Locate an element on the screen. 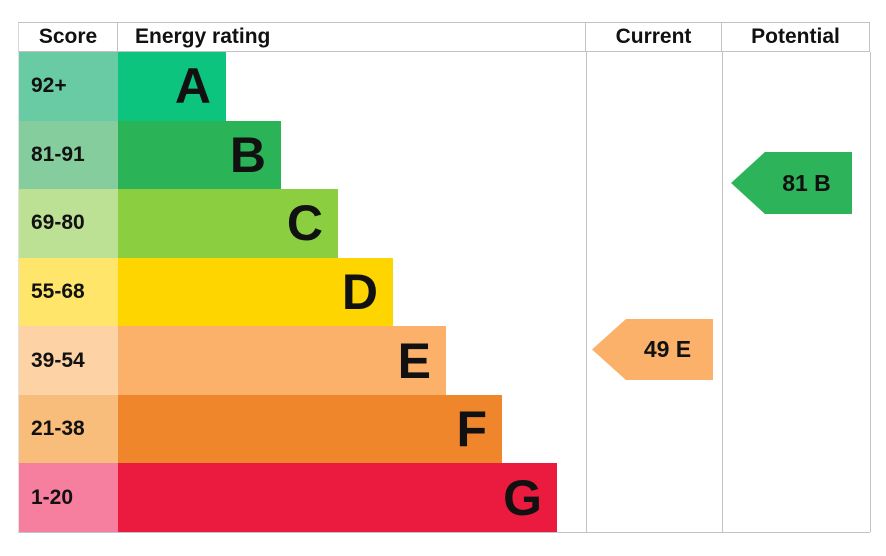  band-bar: F is located at coordinates (310, 429).